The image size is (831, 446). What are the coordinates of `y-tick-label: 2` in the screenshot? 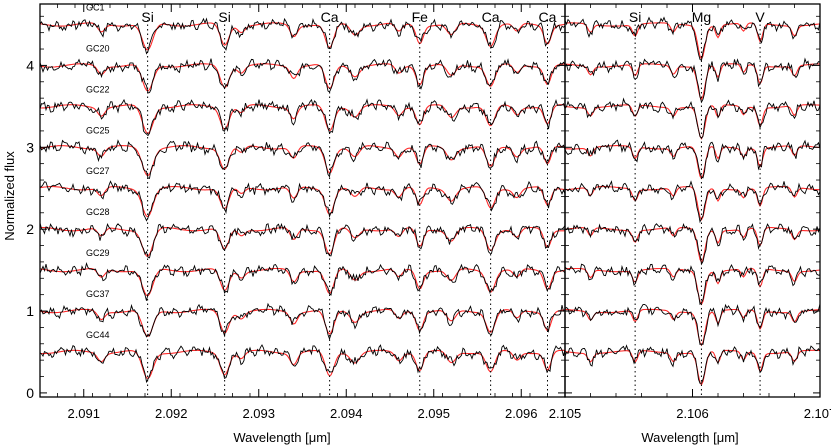 It's located at (30, 229).